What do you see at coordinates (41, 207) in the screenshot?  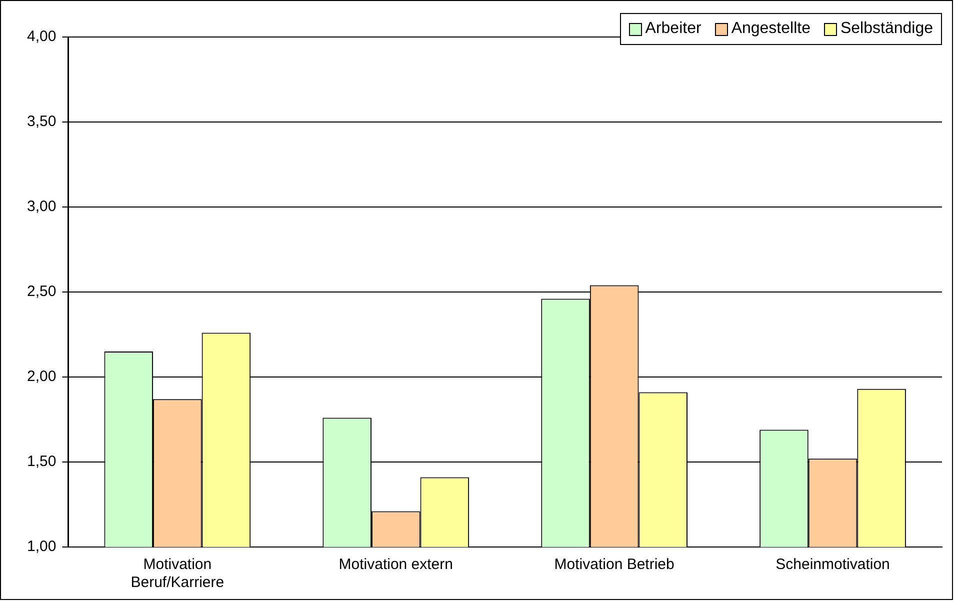 I see `y-tick-label: 3,00` at bounding box center [41, 207].